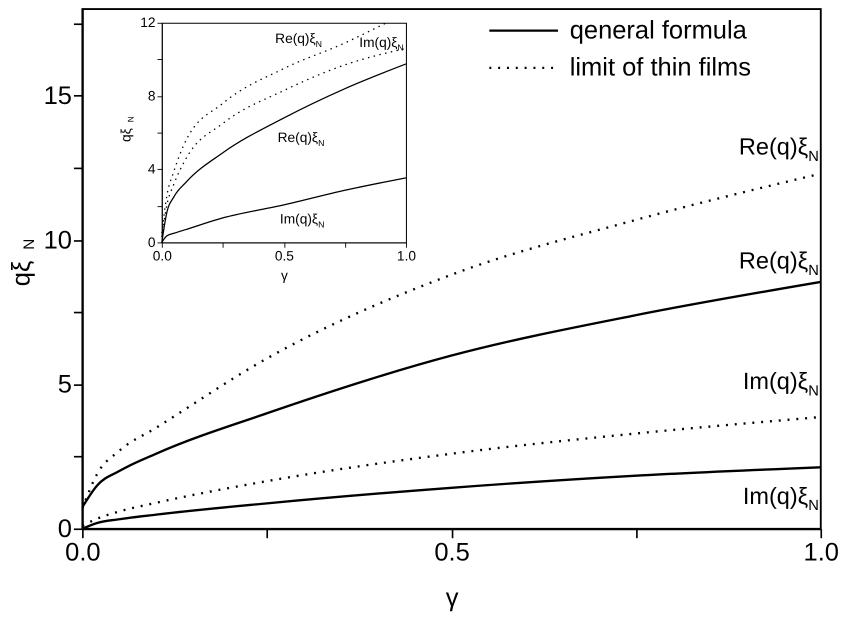 Image resolution: width=860 pixels, height=630 pixels. I want to click on y-tick-label: 8, so click(152, 96).